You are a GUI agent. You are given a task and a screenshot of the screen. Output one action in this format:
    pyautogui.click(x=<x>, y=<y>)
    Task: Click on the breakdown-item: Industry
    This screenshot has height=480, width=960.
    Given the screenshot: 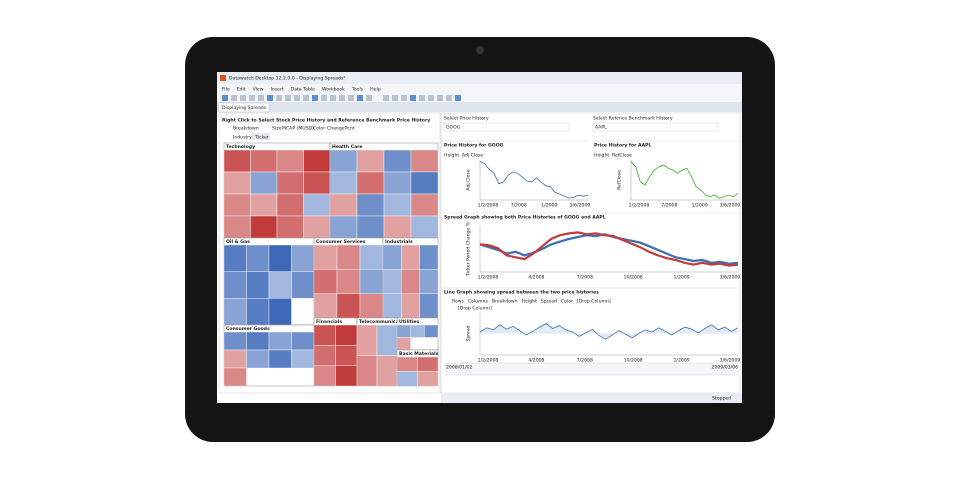 What is the action you would take?
    pyautogui.click(x=242, y=138)
    